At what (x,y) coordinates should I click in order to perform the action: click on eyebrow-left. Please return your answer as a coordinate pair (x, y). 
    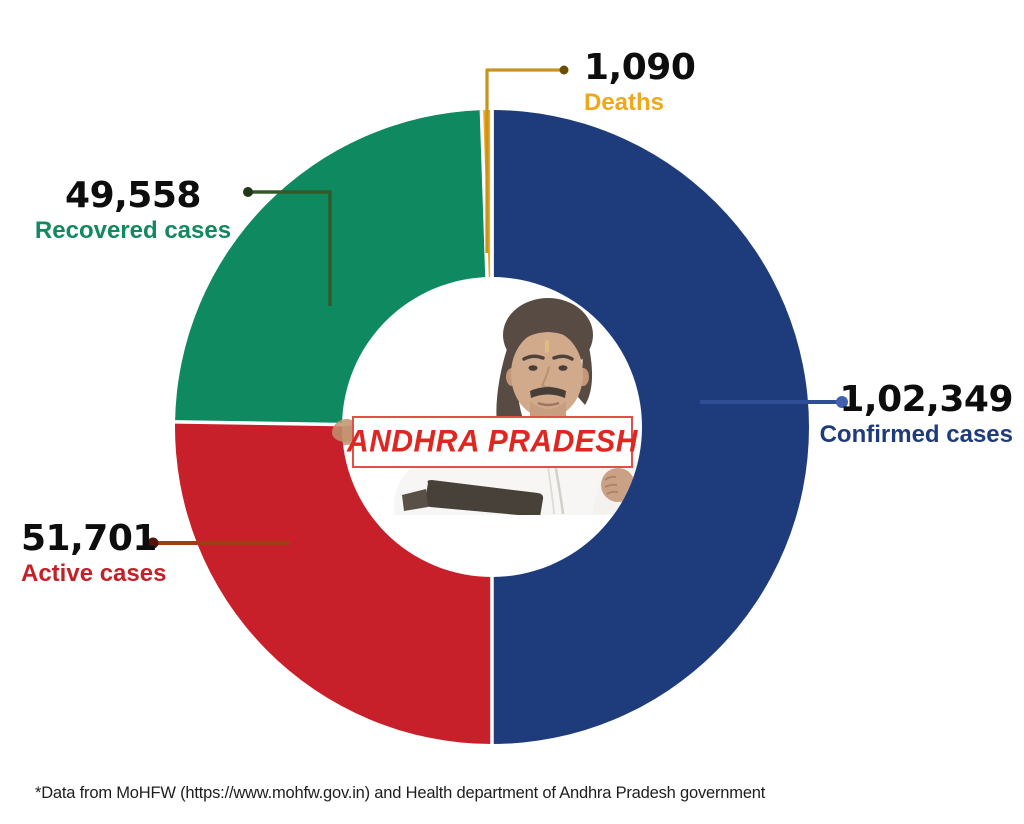
    Looking at the image, I should click on (533, 357).